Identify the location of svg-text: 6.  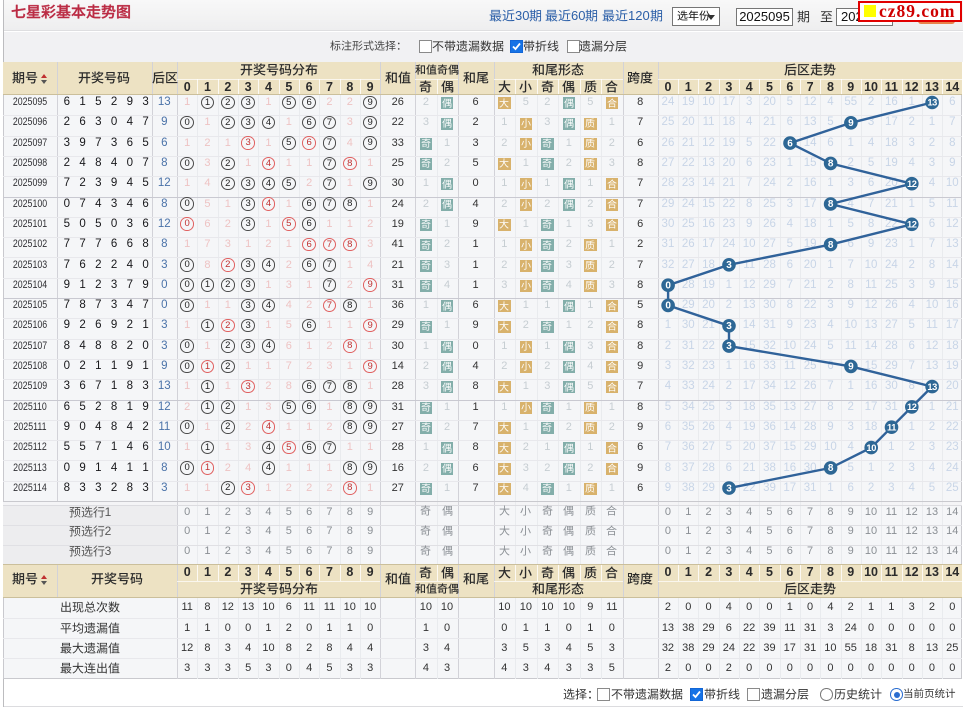
(790, 143).